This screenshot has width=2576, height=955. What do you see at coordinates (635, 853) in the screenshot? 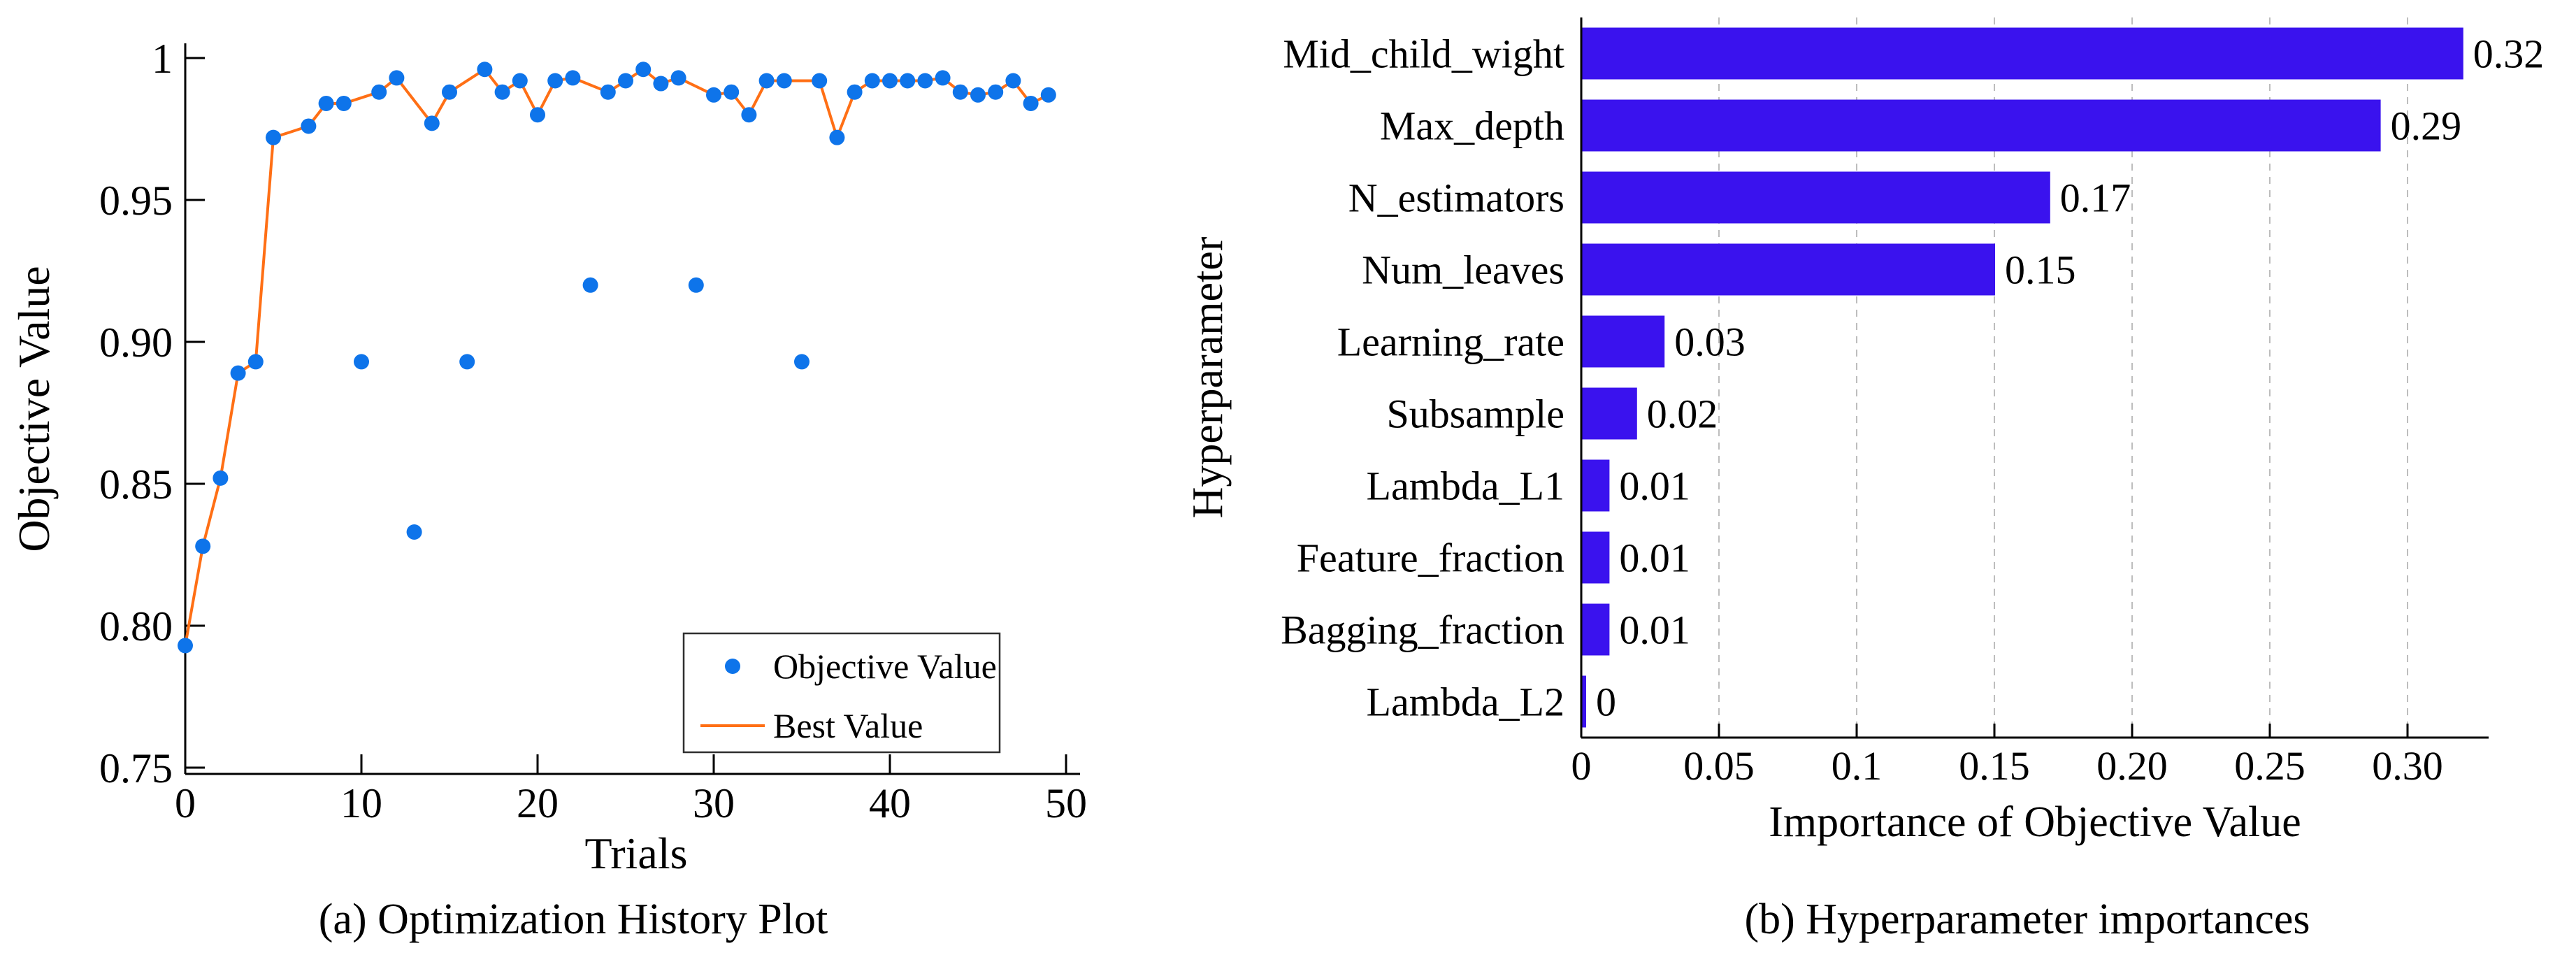
I see `x-axis-title: Trials` at bounding box center [635, 853].